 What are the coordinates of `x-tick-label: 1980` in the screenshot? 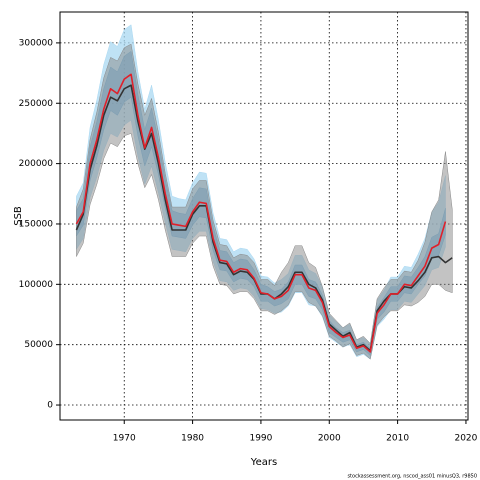 It's located at (192, 439).